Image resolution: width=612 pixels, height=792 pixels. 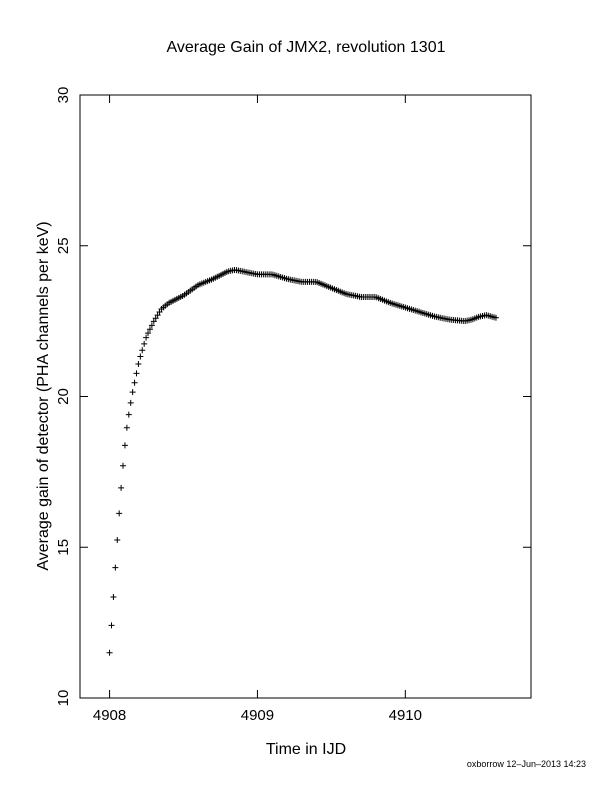 I want to click on y-tick-label: 15, so click(x=63, y=547).